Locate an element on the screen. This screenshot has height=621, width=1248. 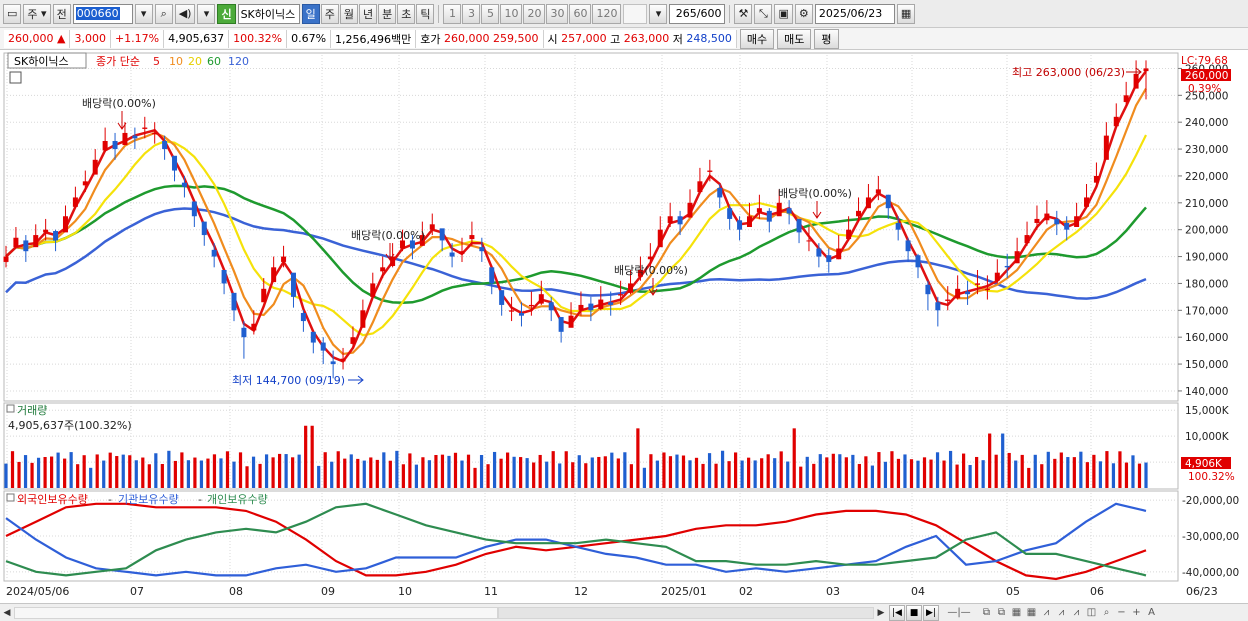
code-dropdown-icon: ▾ is located at coordinates (143, 13).